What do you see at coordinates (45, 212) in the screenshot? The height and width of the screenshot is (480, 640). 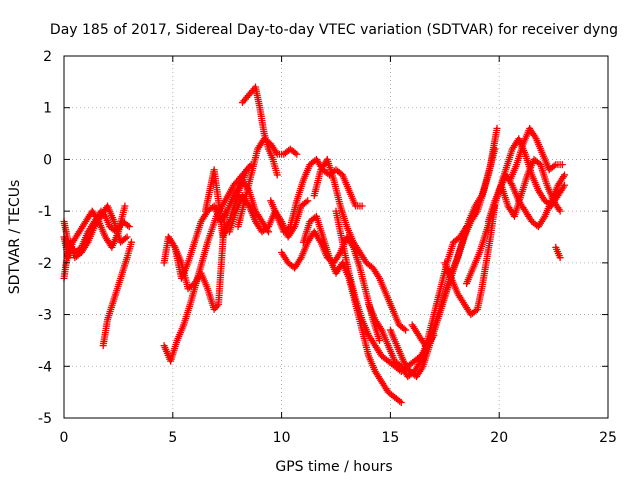 I see `y-tick-label: -1` at bounding box center [45, 212].